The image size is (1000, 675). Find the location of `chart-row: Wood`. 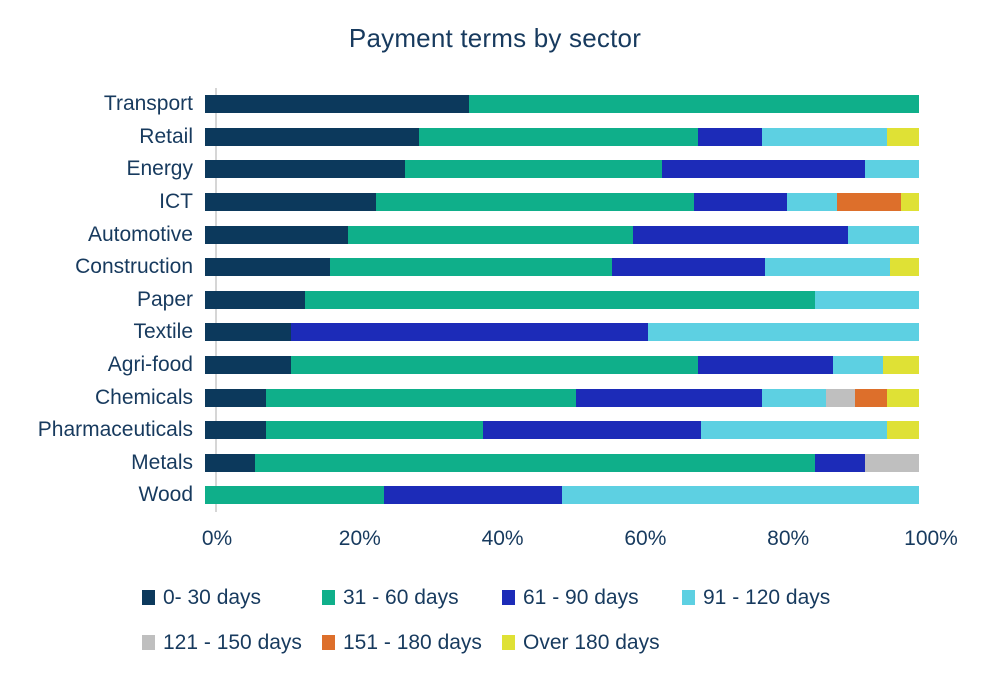

chart-row: Wood is located at coordinates (500, 495).